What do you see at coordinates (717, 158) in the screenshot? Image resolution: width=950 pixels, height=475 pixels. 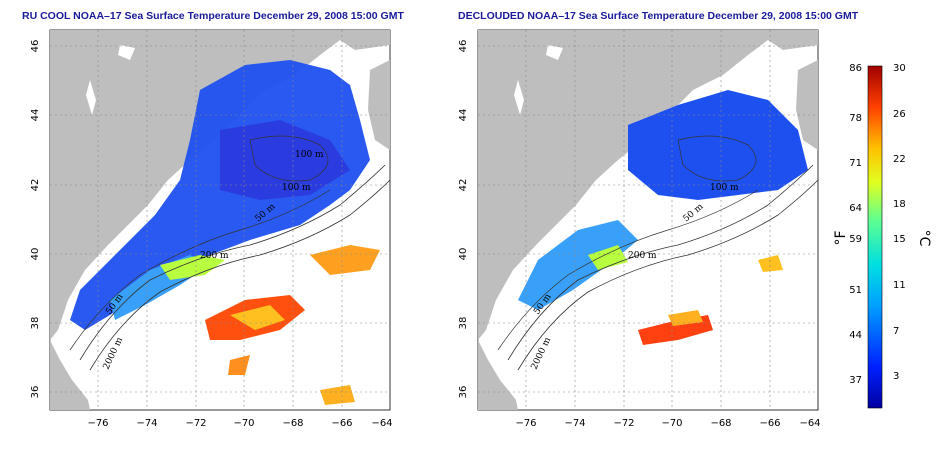 I see `right-contour-100m` at bounding box center [717, 158].